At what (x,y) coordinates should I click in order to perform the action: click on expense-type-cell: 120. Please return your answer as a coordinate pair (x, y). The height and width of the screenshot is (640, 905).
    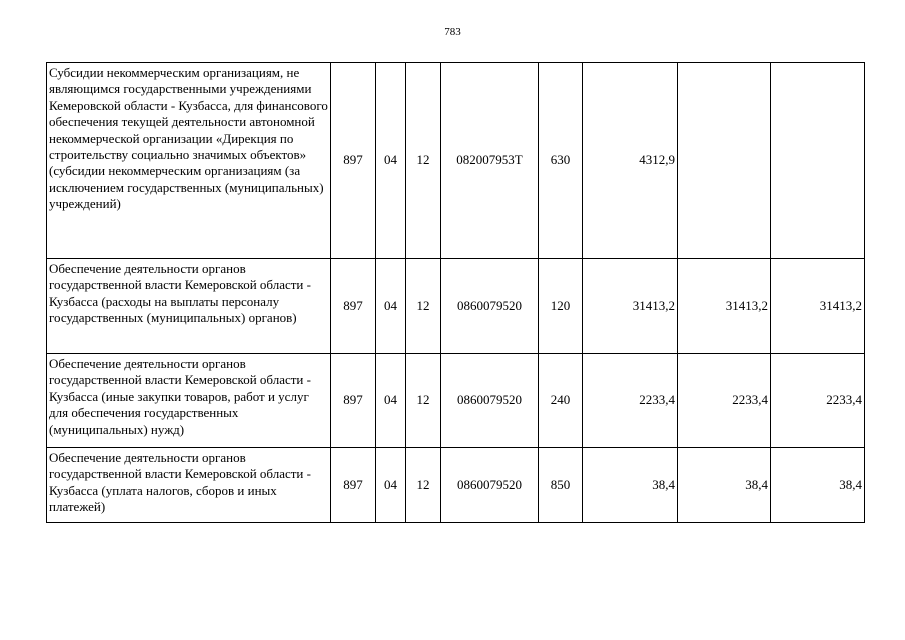
    Looking at the image, I should click on (560, 306).